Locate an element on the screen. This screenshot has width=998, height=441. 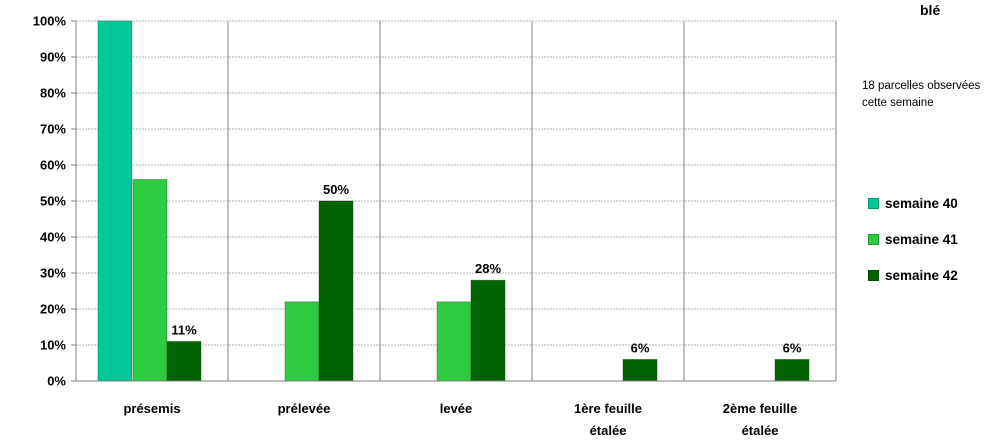
observation-note: 18 parcelles observées cette semaine is located at coordinates (921, 94).